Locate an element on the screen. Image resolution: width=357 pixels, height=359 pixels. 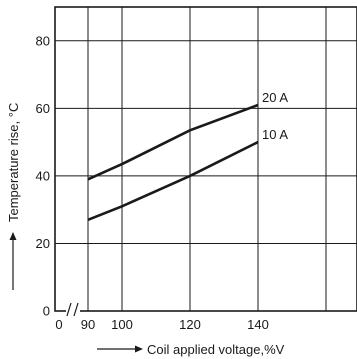
y-tick-label: 0 is located at coordinates (46, 311).